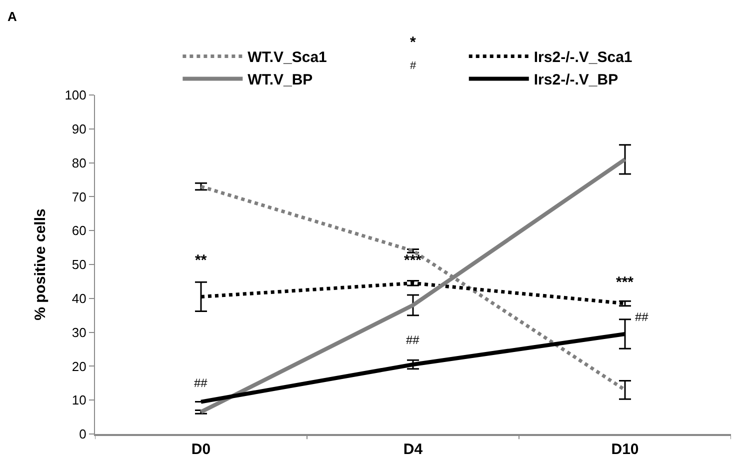 This screenshot has width=751, height=474. Describe the element at coordinates (625, 449) in the screenshot. I see `x-tick-label: D10` at that location.